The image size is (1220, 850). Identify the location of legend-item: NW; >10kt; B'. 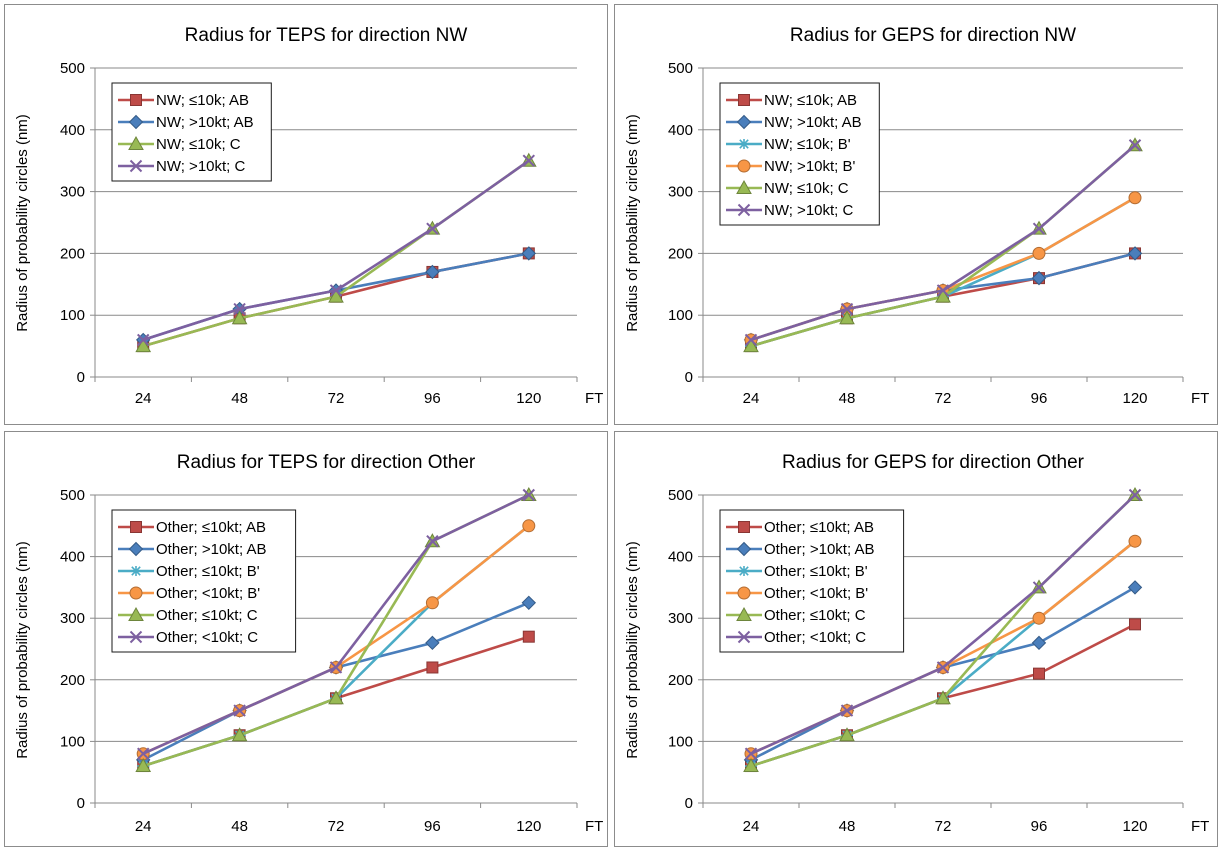
(791, 166).